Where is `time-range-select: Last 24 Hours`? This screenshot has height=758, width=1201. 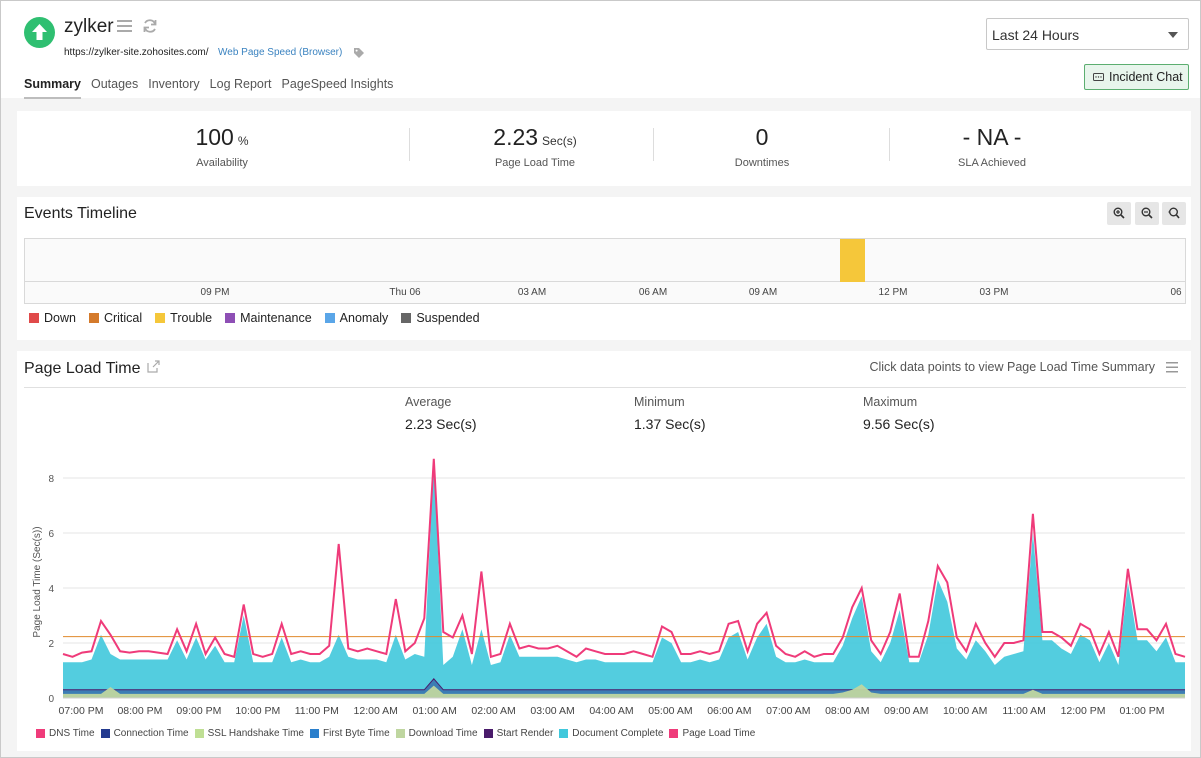 time-range-select: Last 24 Hours is located at coordinates (1087, 34).